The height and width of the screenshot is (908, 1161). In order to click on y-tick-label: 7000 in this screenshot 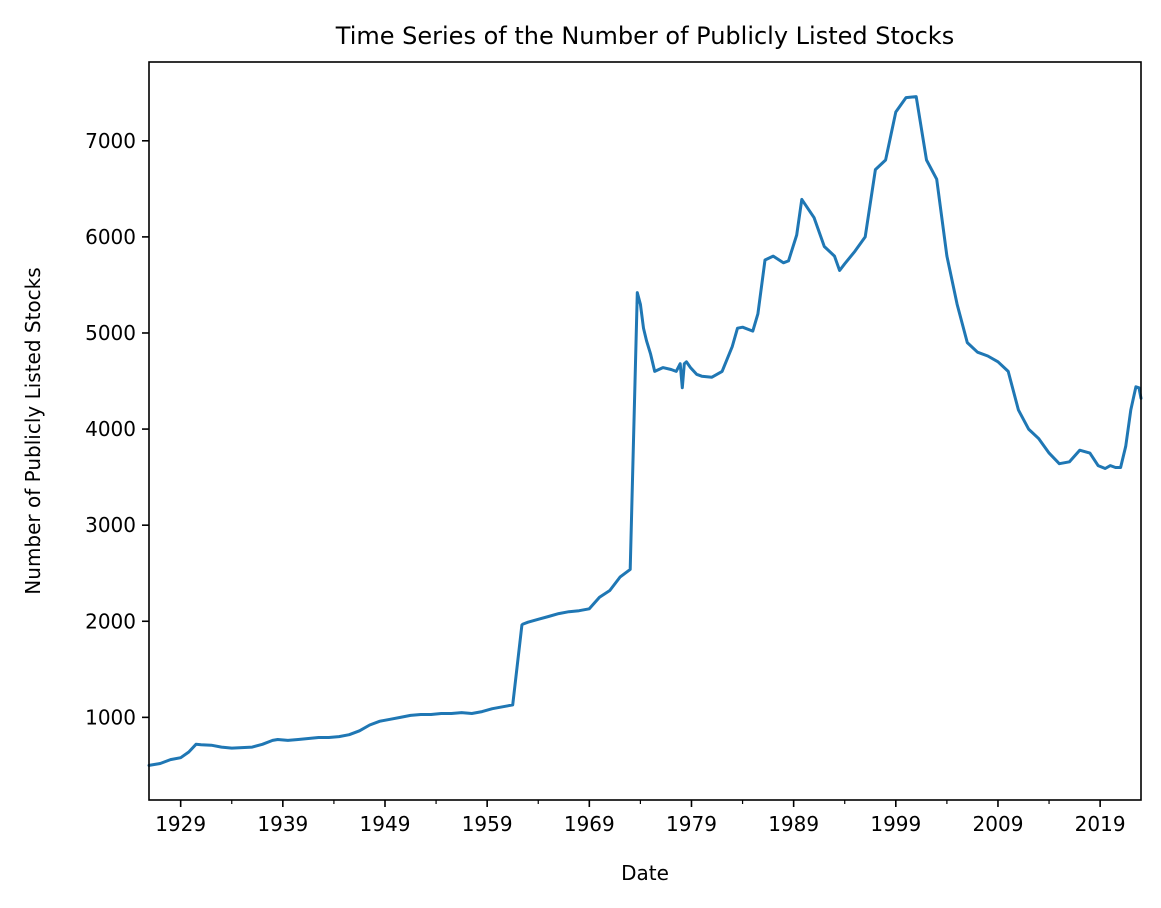, I will do `click(110, 141)`.